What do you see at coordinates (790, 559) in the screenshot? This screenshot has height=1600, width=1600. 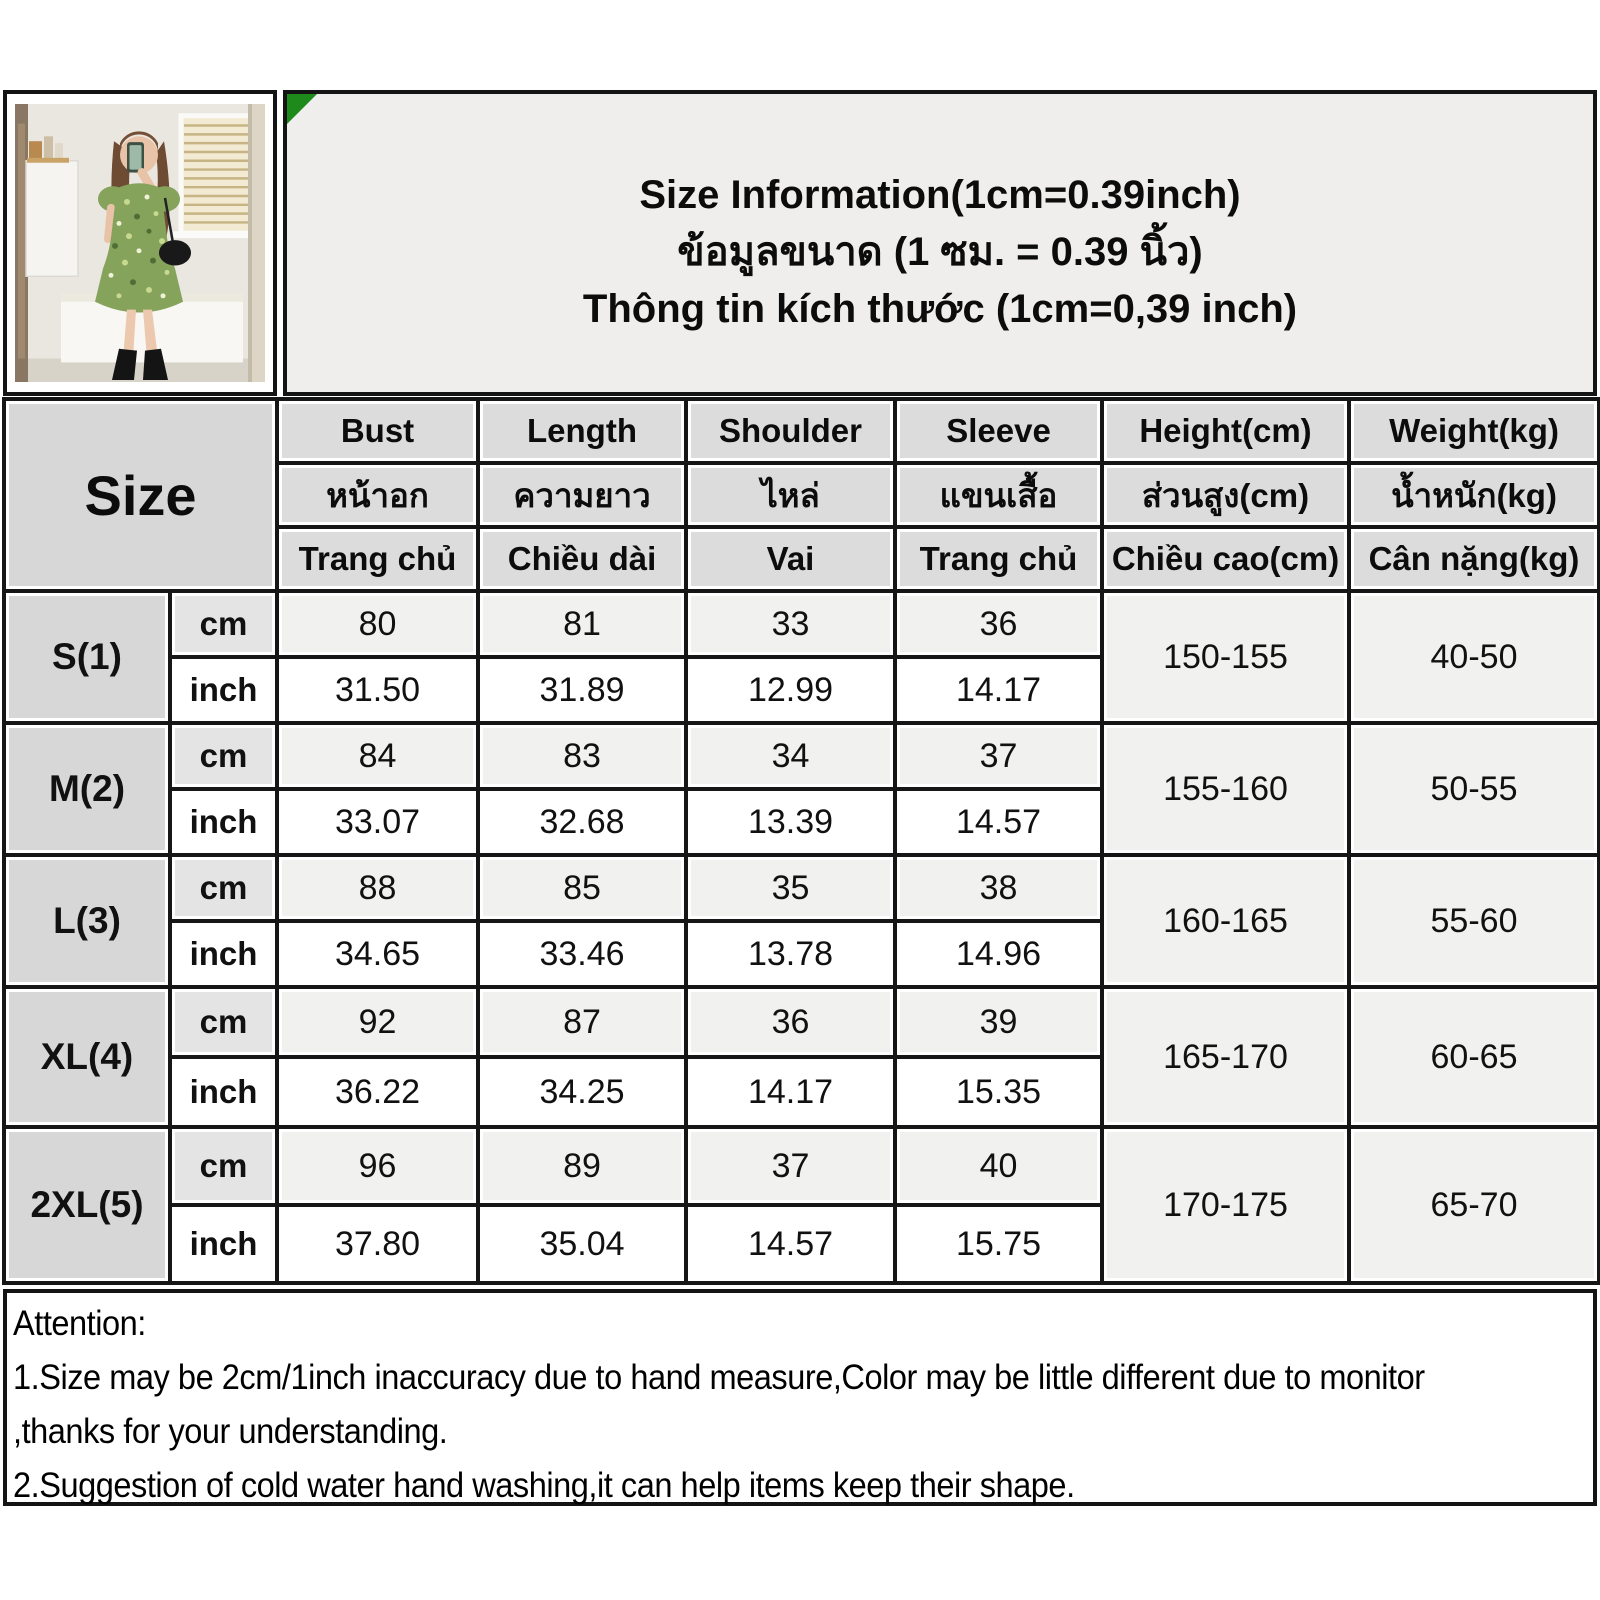 I see `col-header-shoulder-vi: Vai` at bounding box center [790, 559].